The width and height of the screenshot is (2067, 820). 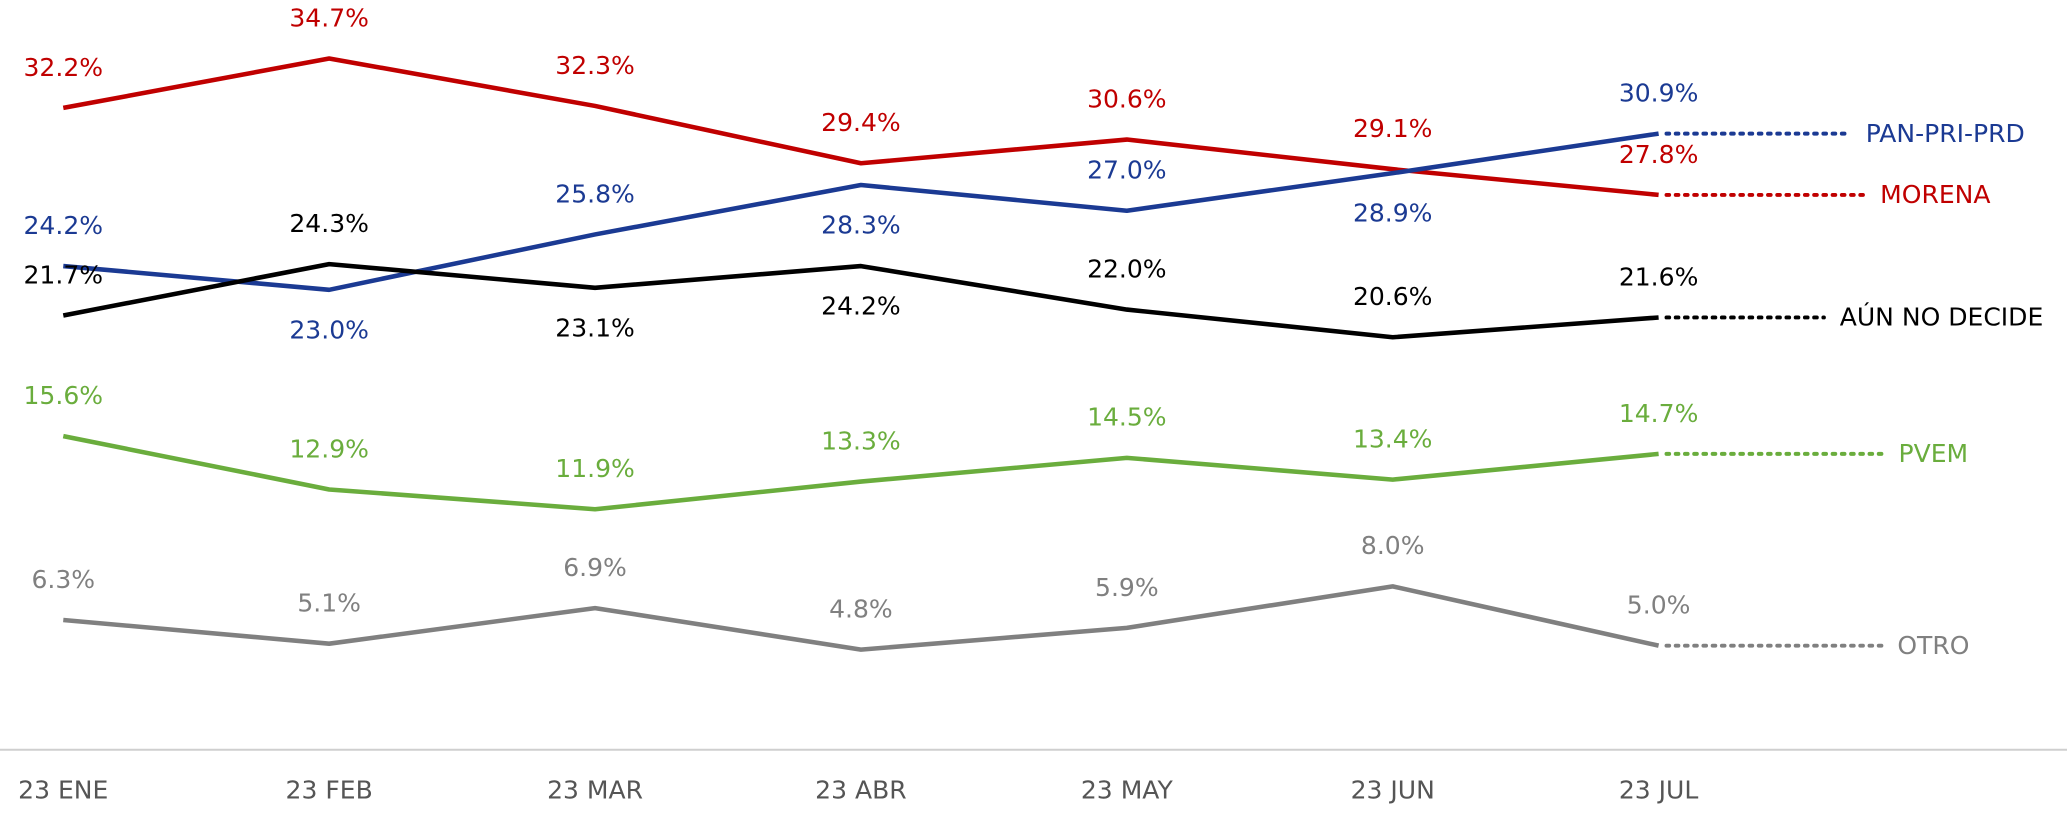 I want to click on data-label: 32.3%, so click(x=595, y=65).